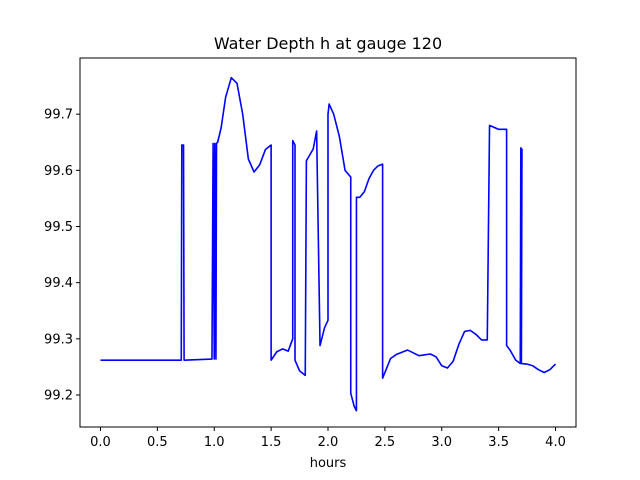  Describe the element at coordinates (157, 442) in the screenshot. I see `x-tick-label: 0.5` at that location.